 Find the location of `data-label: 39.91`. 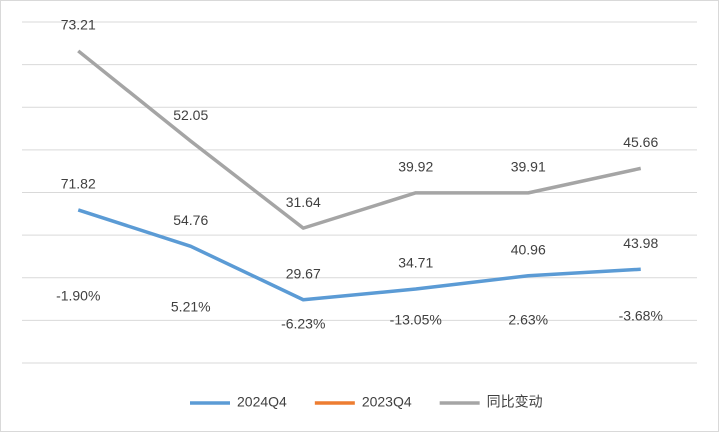

data-label: 39.91 is located at coordinates (528, 167).